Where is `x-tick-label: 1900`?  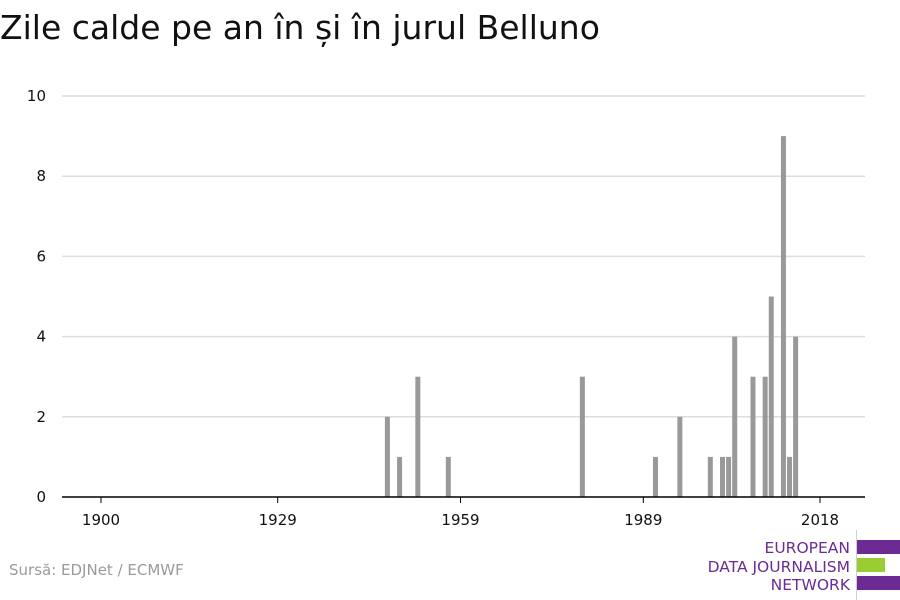 x-tick-label: 1900 is located at coordinates (101, 520).